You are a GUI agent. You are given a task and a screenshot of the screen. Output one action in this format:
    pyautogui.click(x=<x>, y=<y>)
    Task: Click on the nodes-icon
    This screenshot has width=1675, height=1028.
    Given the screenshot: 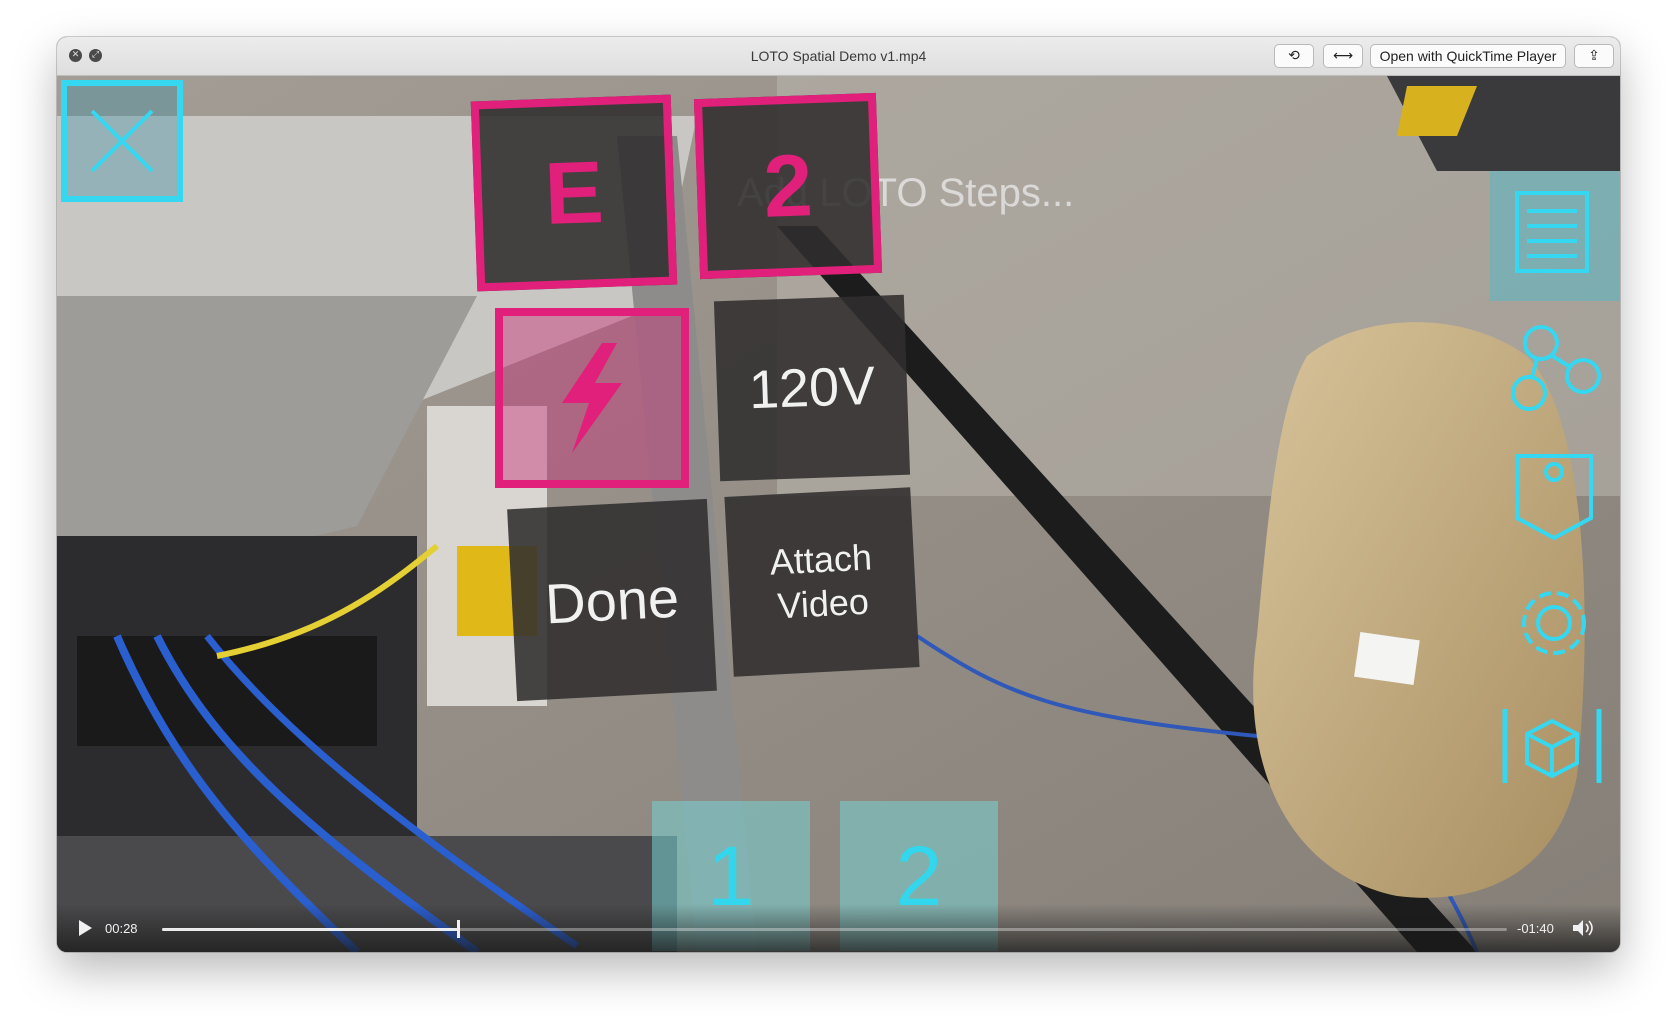 What is the action you would take?
    pyautogui.click(x=1556, y=368)
    